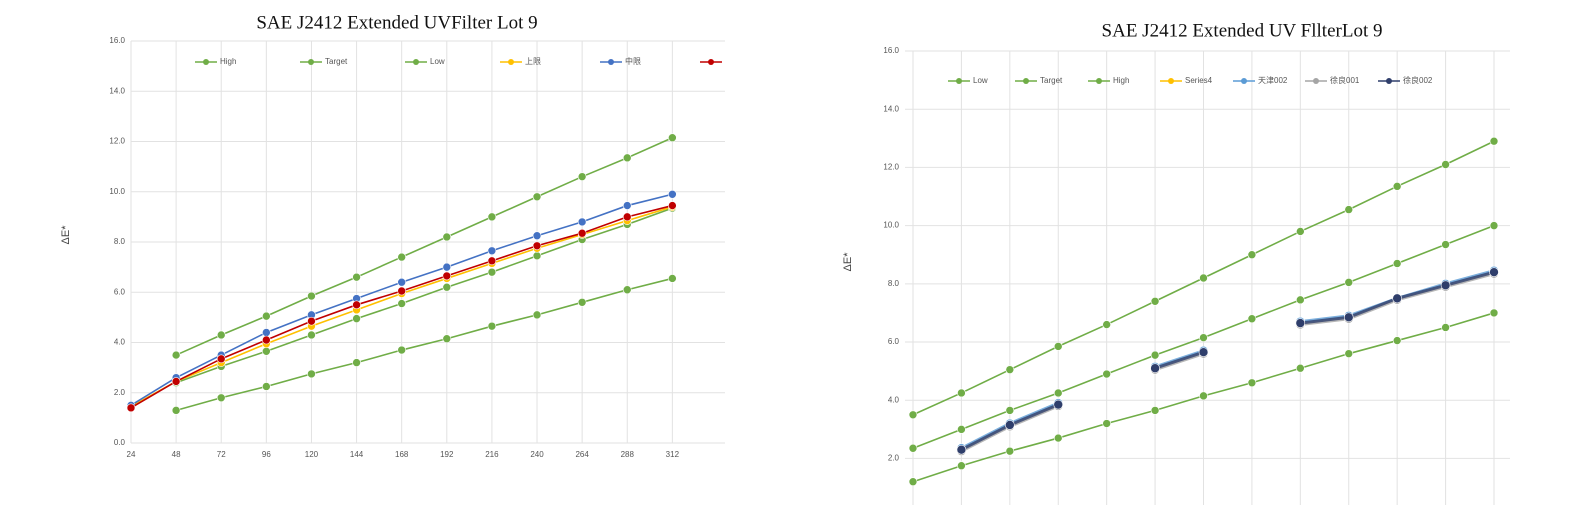 This screenshot has width=1578, height=520. What do you see at coordinates (221, 454) in the screenshot?
I see `x-tick-label: 72` at bounding box center [221, 454].